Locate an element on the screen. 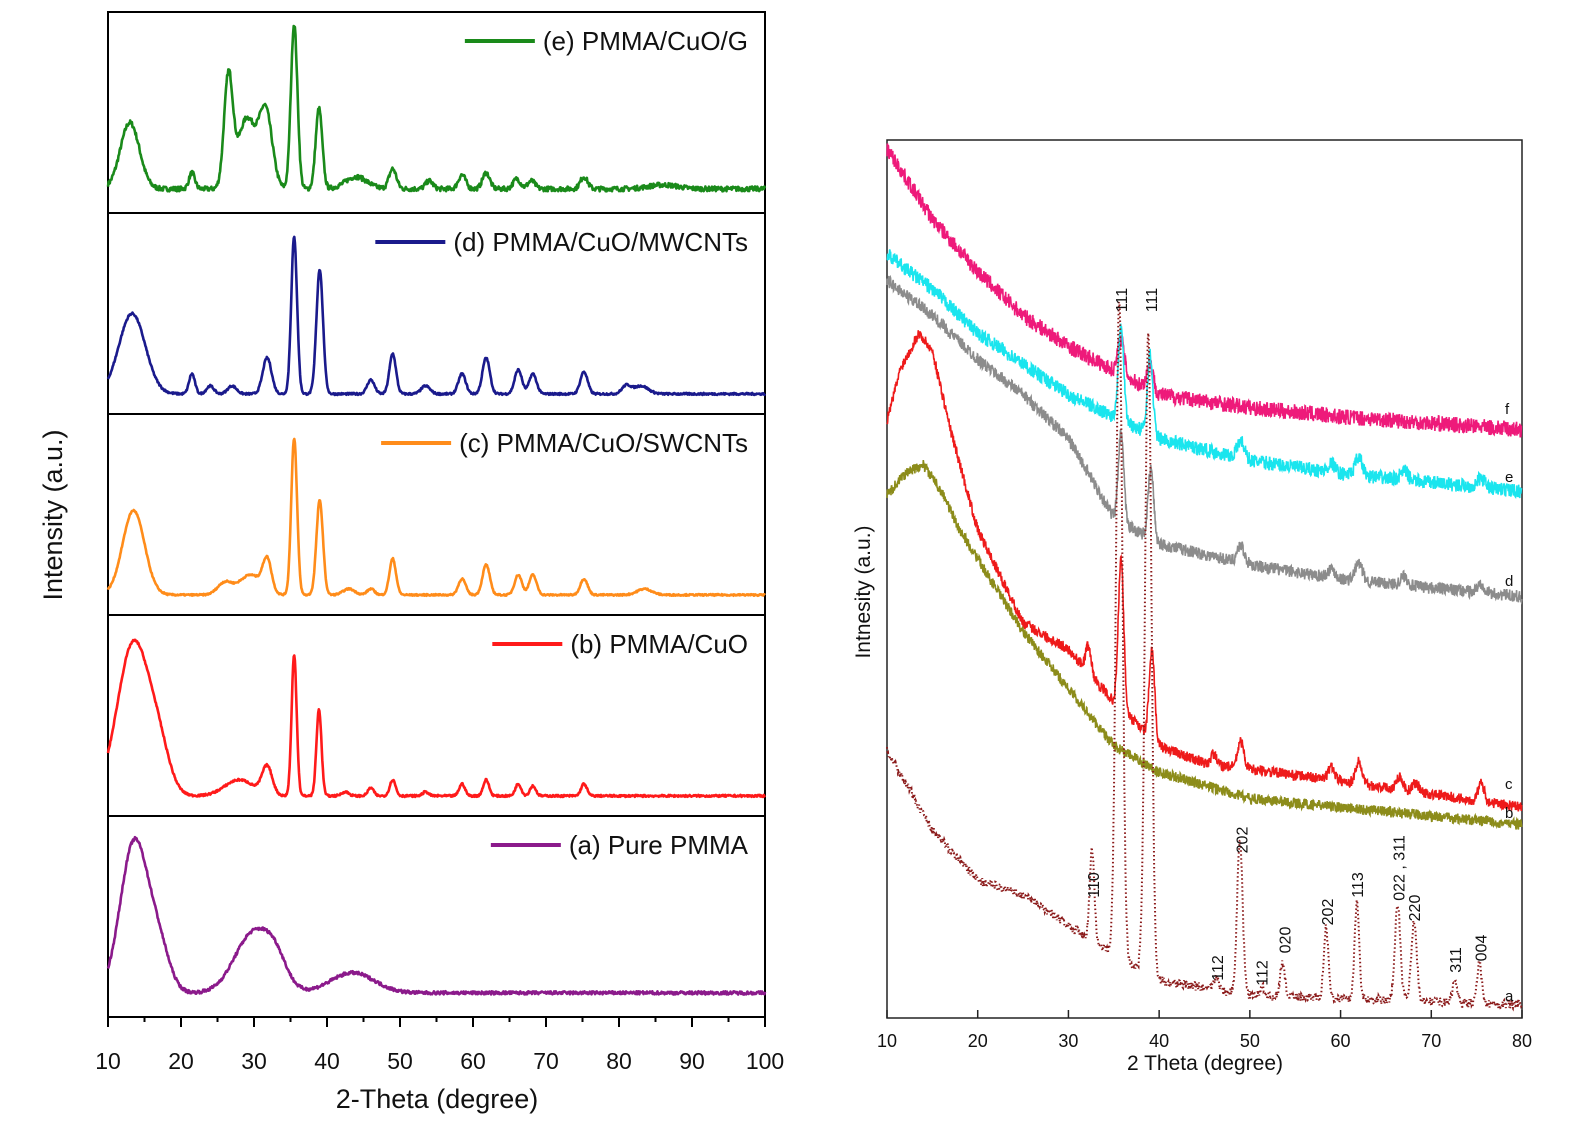 Image resolution: width=1594 pixels, height=1147 pixels. series-end-label: a is located at coordinates (1509, 996).